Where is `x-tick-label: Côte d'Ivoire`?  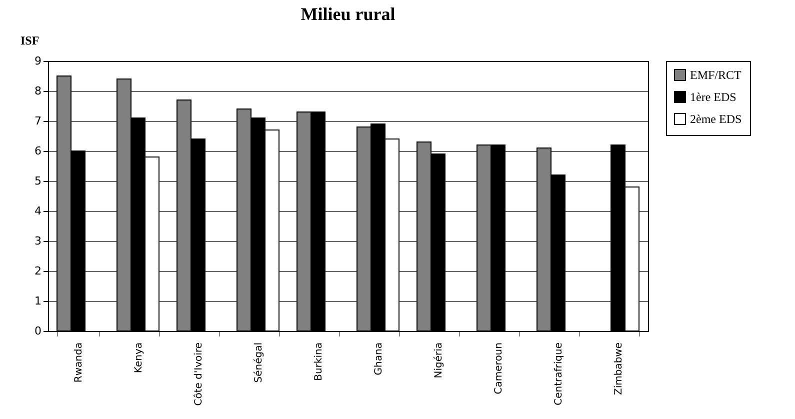 x-tick-label: Côte d'Ivoire is located at coordinates (199, 374).